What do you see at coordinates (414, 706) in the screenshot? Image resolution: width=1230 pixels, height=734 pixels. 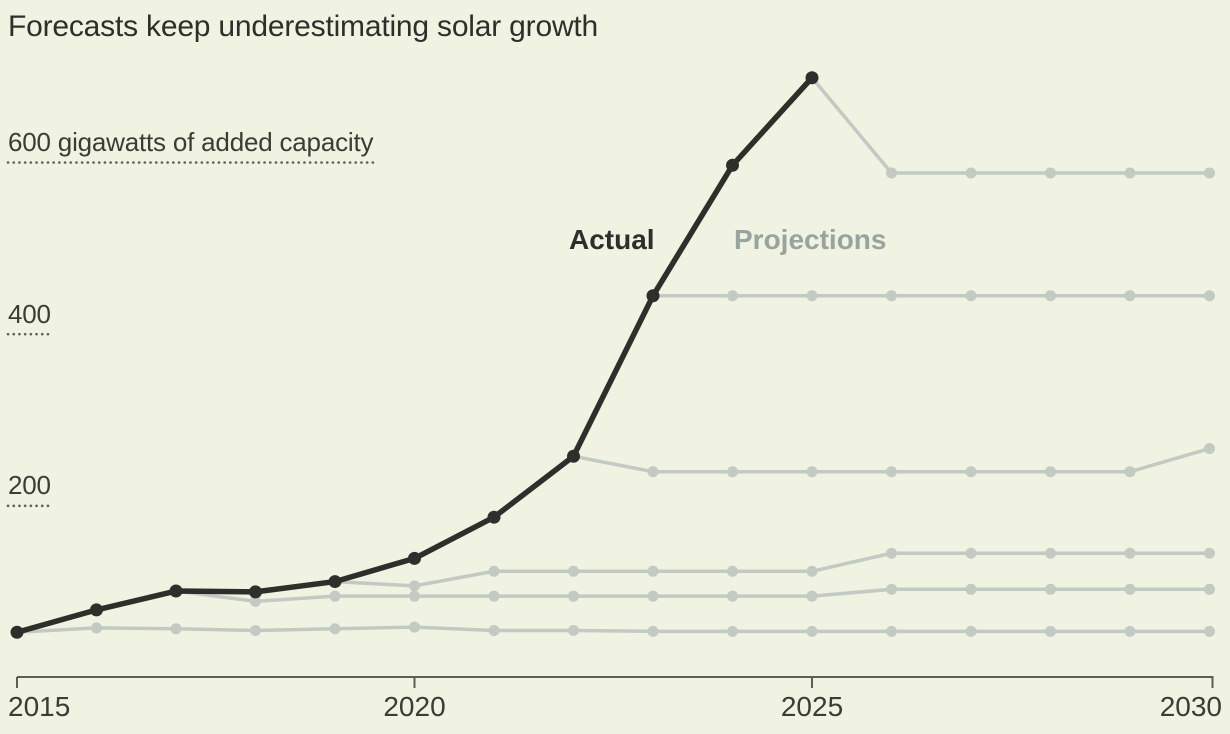 I see `x-tick-label-2020: 2020` at bounding box center [414, 706].